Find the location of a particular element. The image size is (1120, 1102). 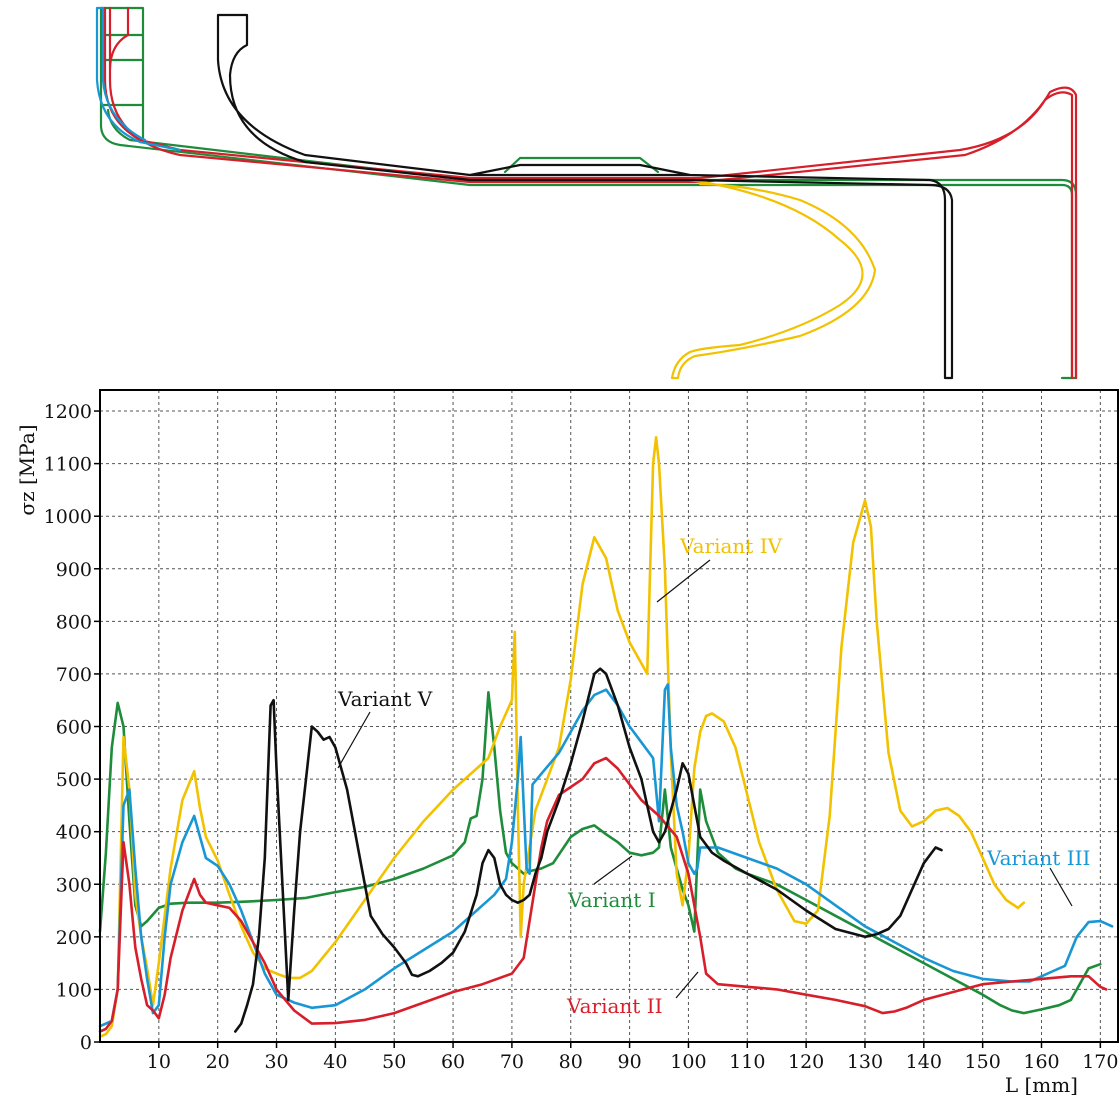

x-tick-label: 130 is located at coordinates (865, 1062).